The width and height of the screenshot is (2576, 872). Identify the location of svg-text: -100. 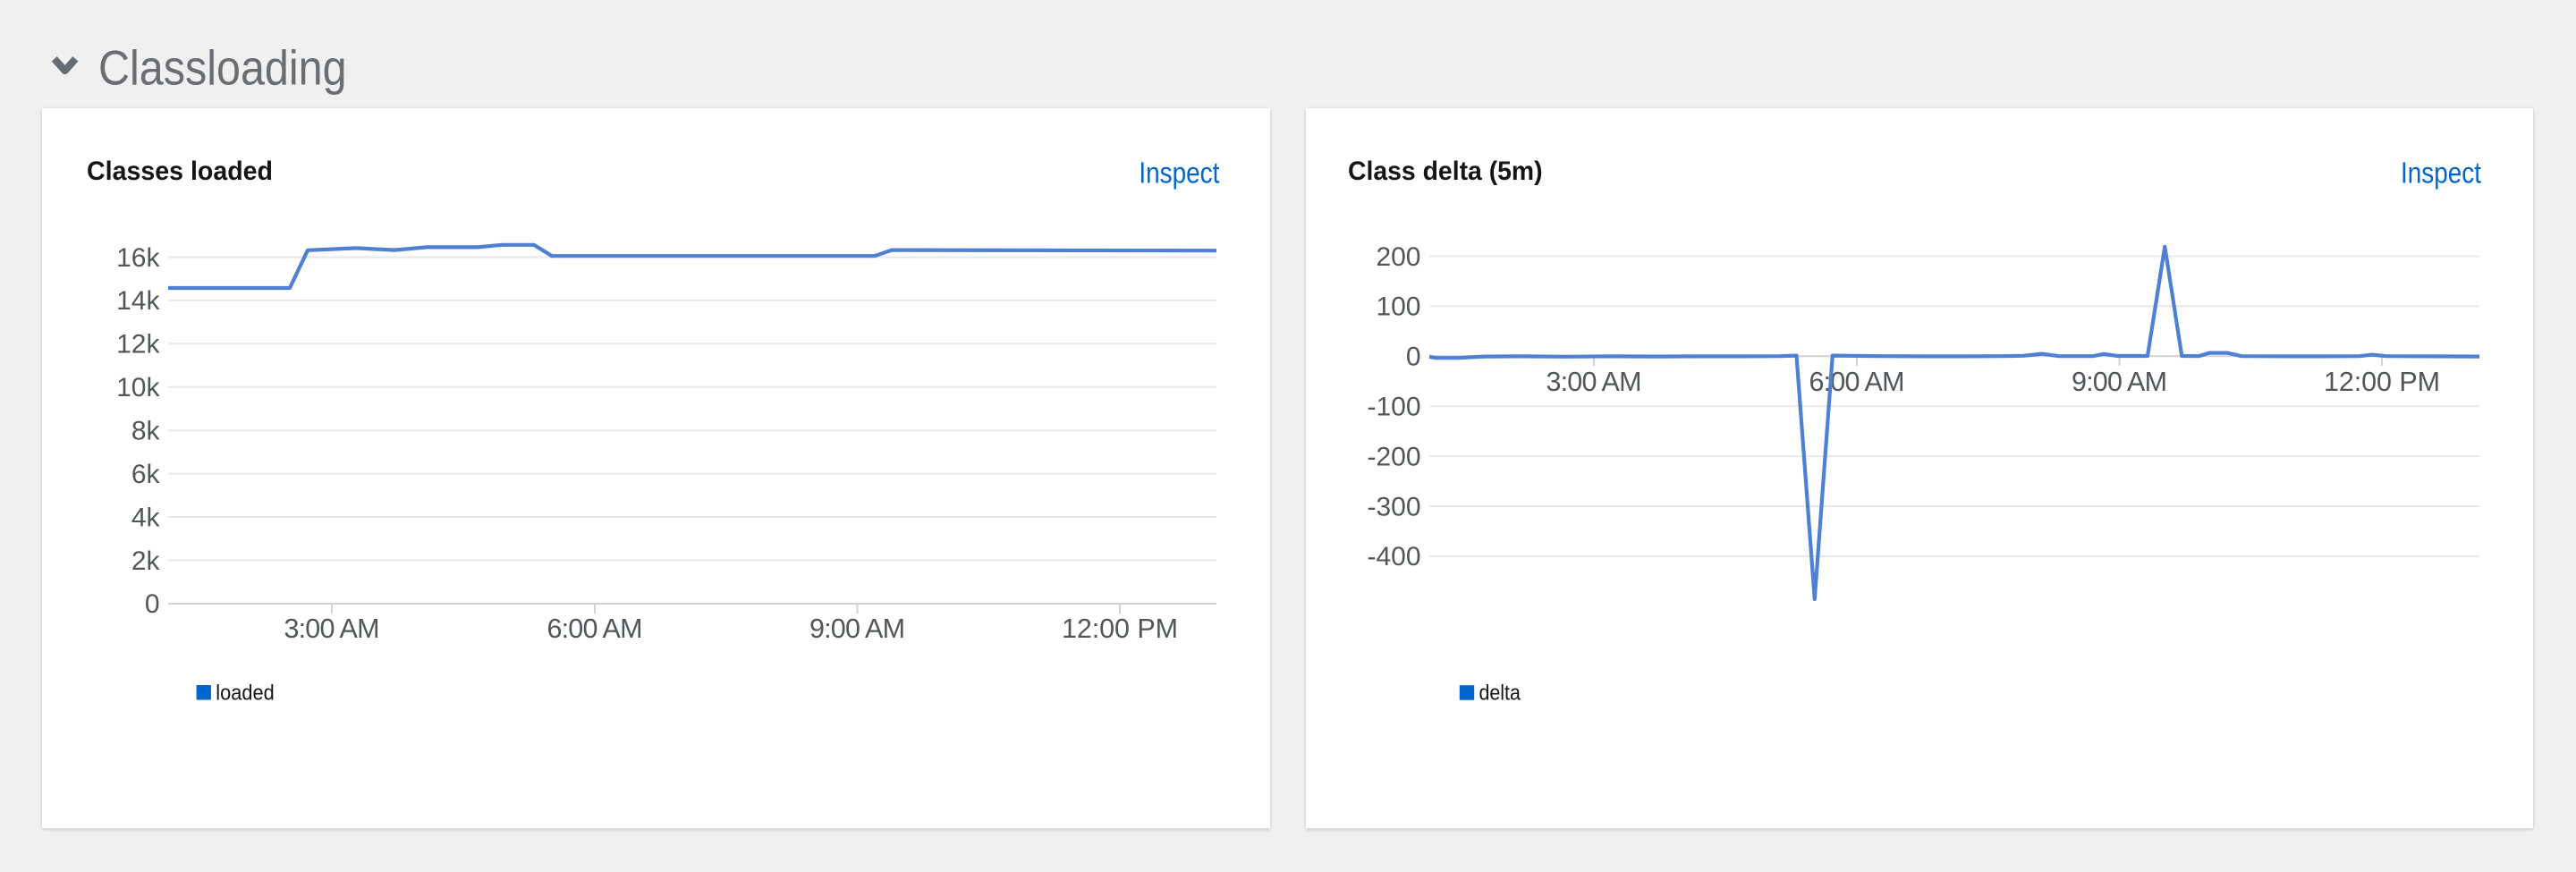
(1393, 407).